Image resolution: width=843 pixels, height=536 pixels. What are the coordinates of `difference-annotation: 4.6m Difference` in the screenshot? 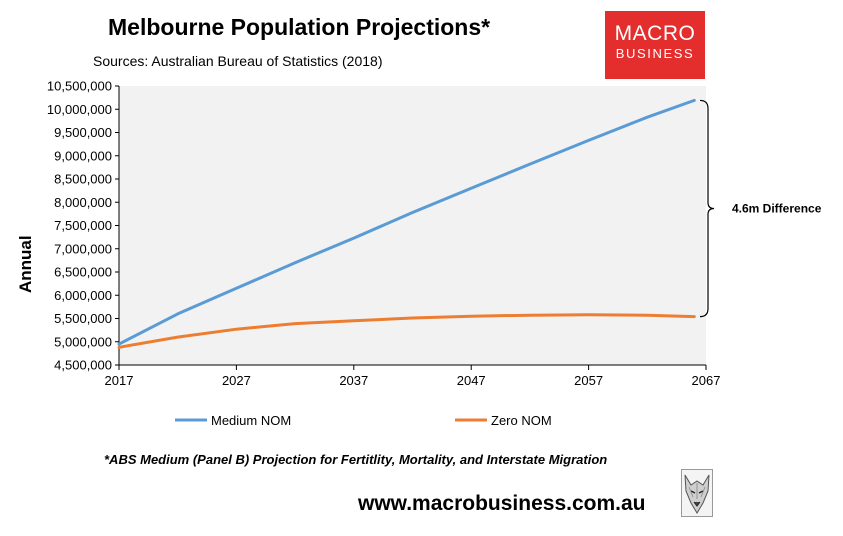 It's located at (777, 209).